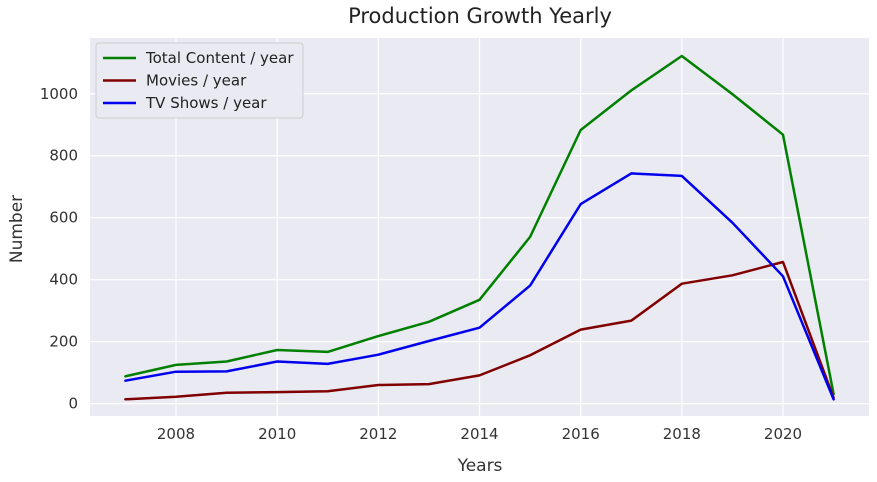  I want to click on x-tick-label: 2020, so click(783, 434).